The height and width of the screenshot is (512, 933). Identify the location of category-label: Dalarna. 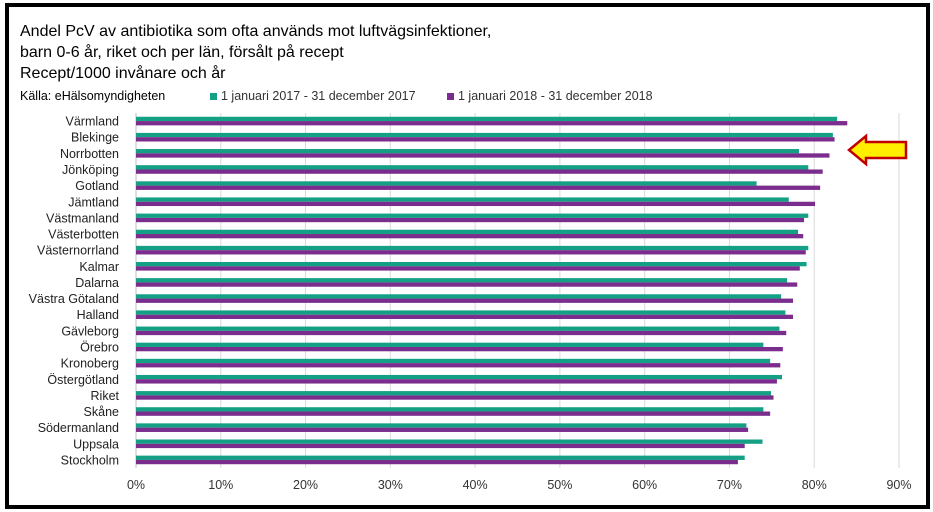
(97, 283).